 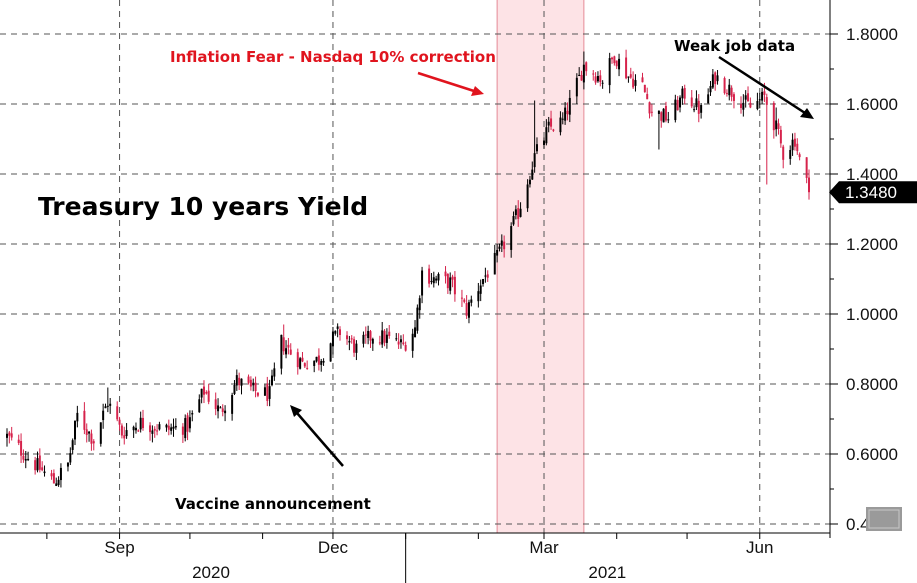 I want to click on annotation-weak-job-data: Weak job data, so click(x=734, y=46).